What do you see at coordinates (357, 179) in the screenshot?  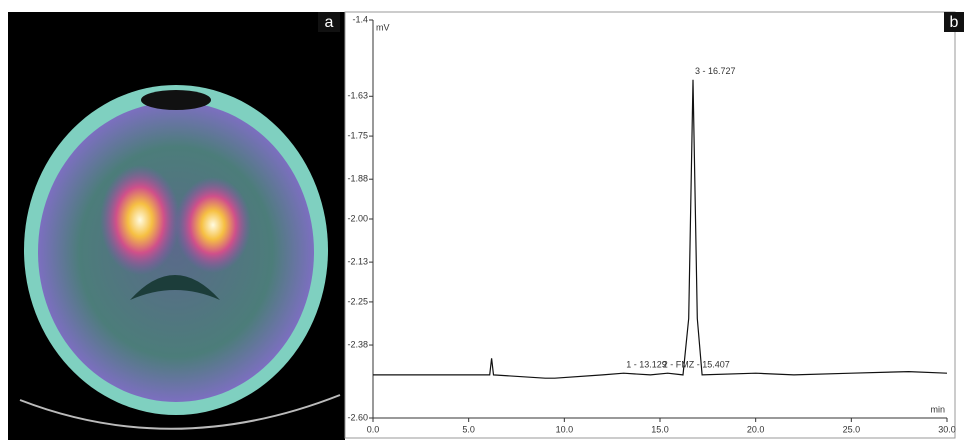 I see `y-tick-label: -1.88` at bounding box center [357, 179].